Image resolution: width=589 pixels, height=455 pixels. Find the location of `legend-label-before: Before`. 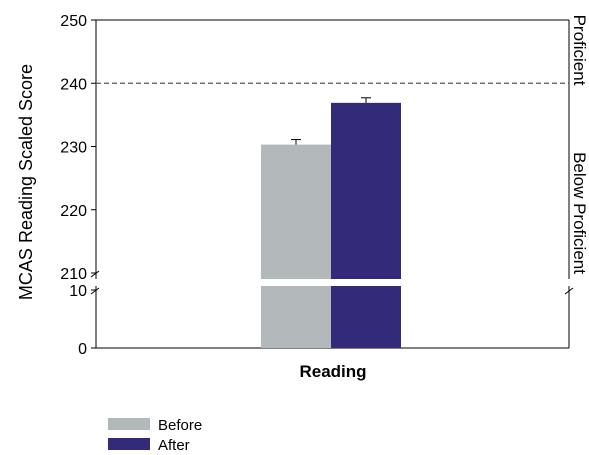

legend-label-before: Before is located at coordinates (180, 425).